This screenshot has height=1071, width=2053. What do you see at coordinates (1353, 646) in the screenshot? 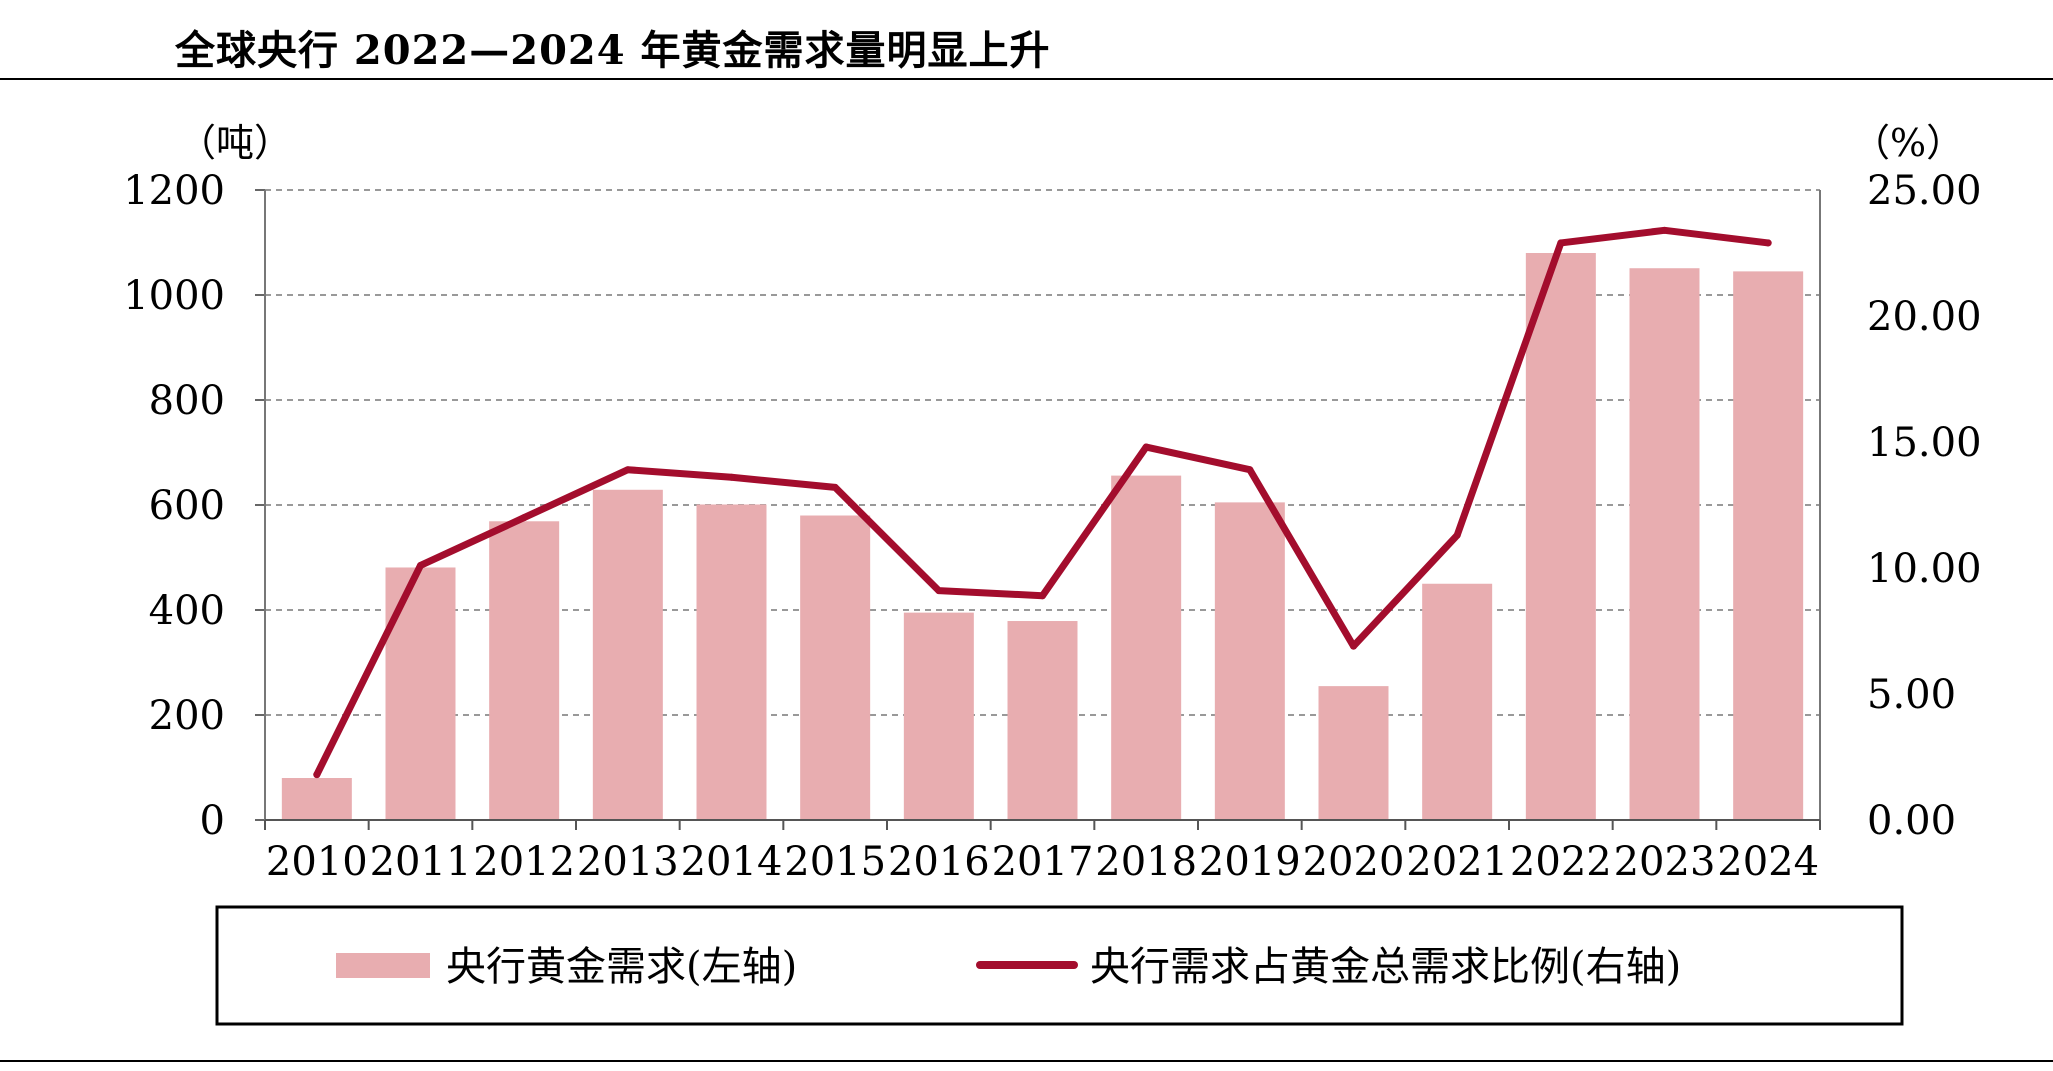
I see `ratio-point-2020` at bounding box center [1353, 646].